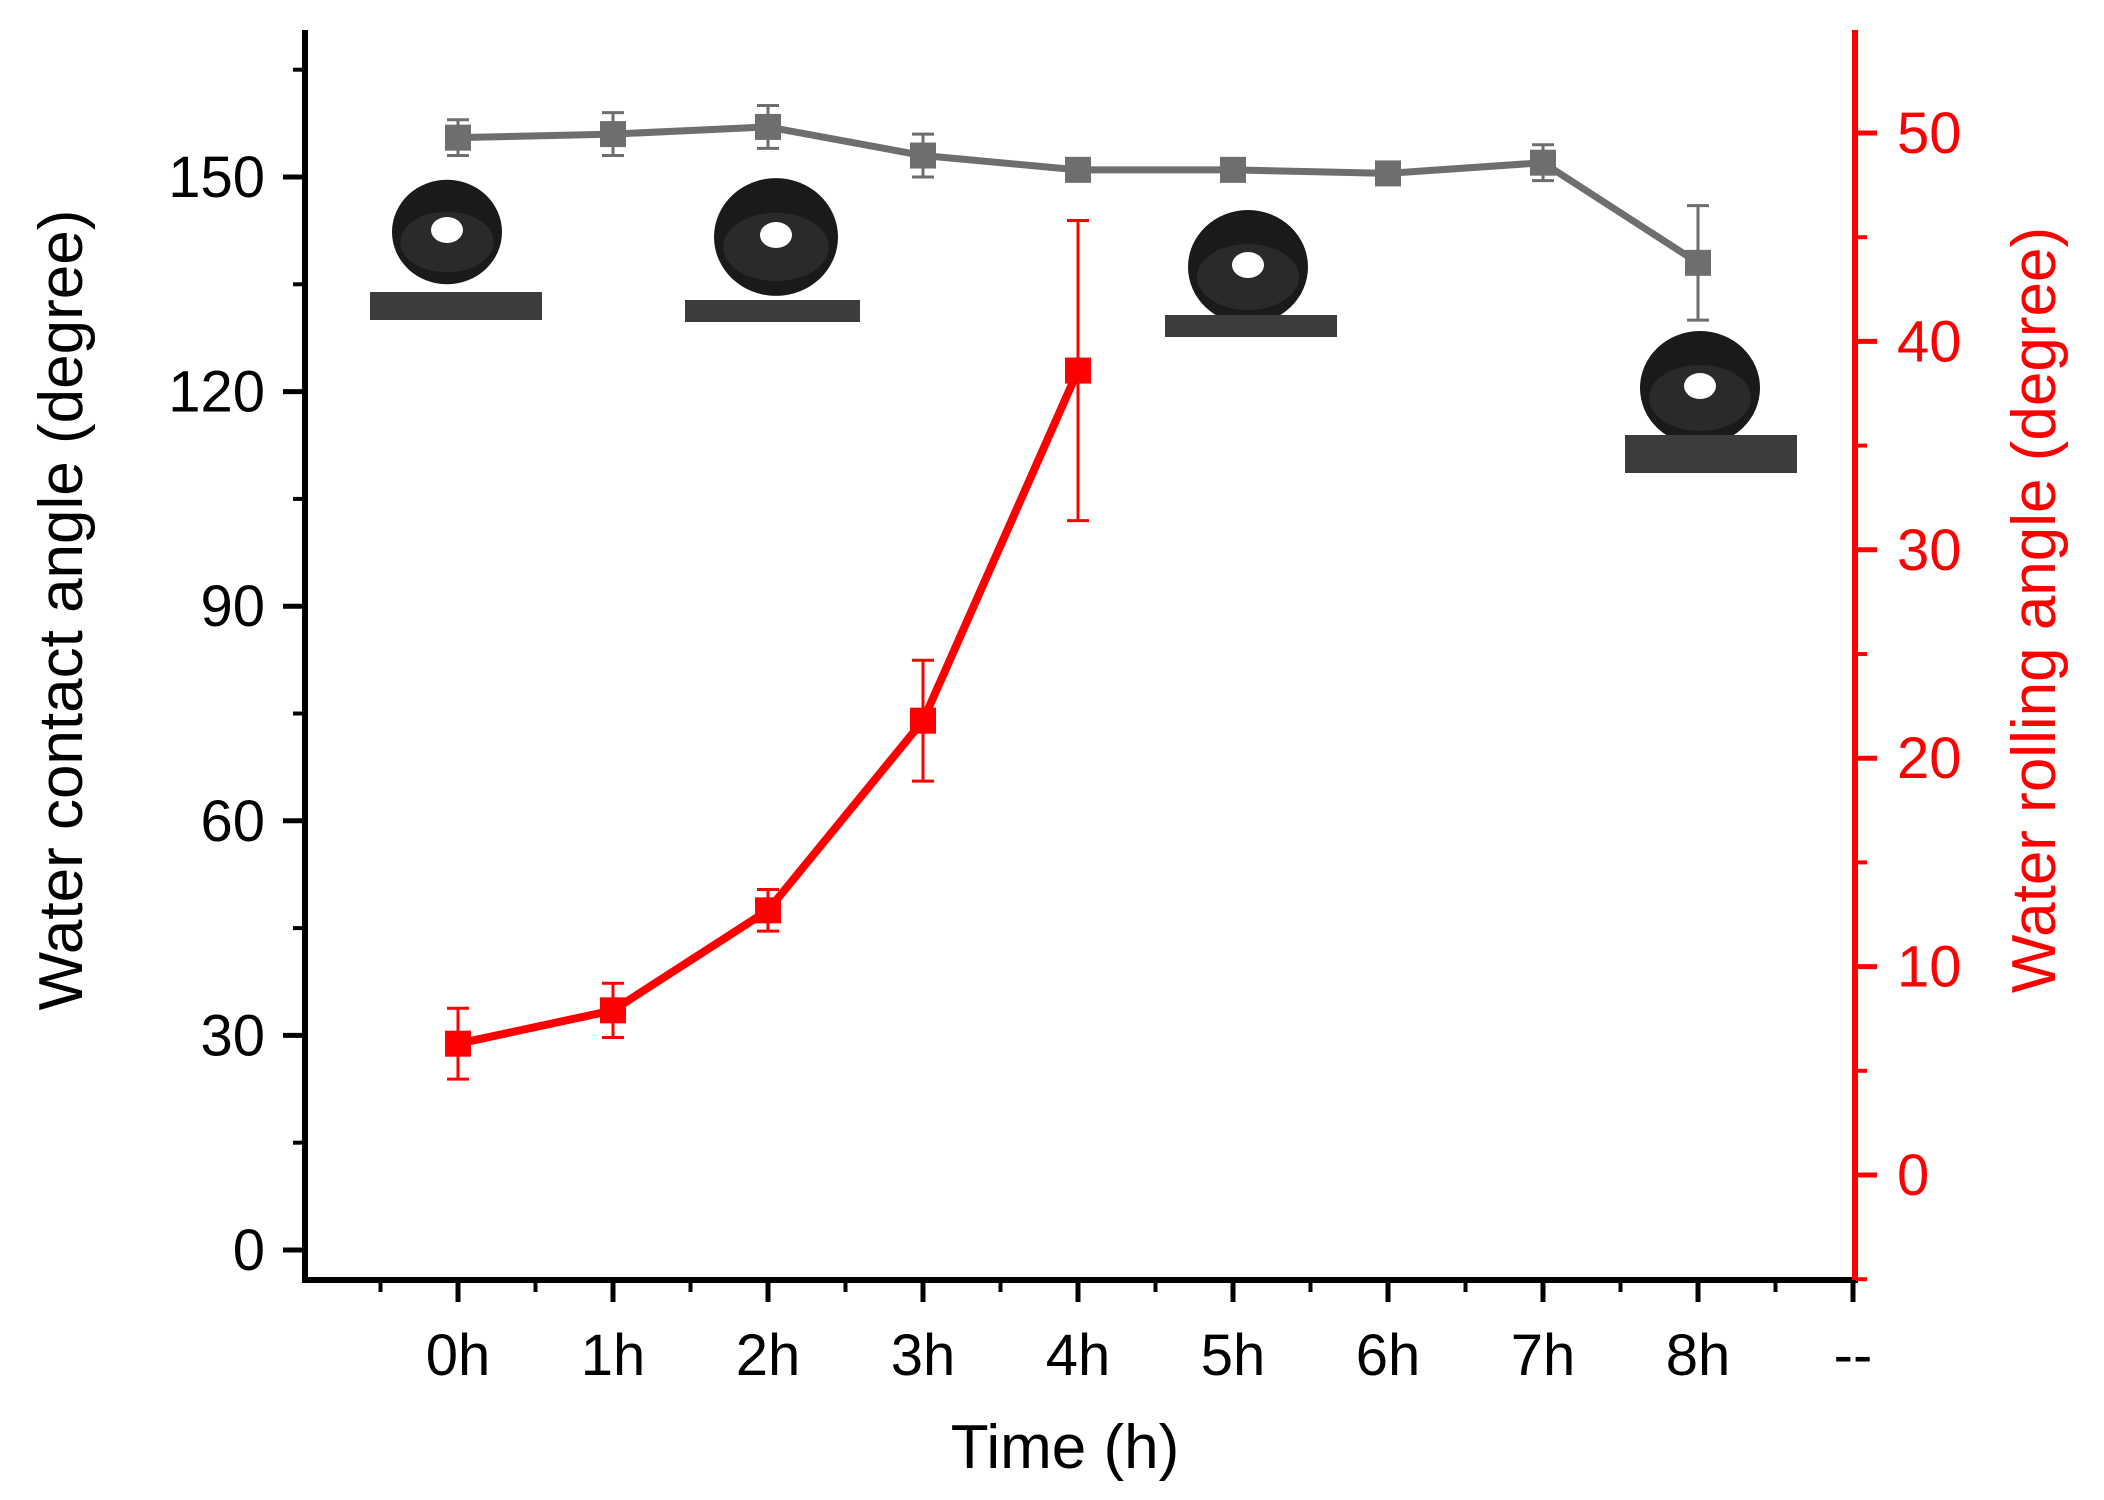 The image size is (2104, 1500). Describe the element at coordinates (216, 392) in the screenshot. I see `left-y-tick-label: 120` at that location.